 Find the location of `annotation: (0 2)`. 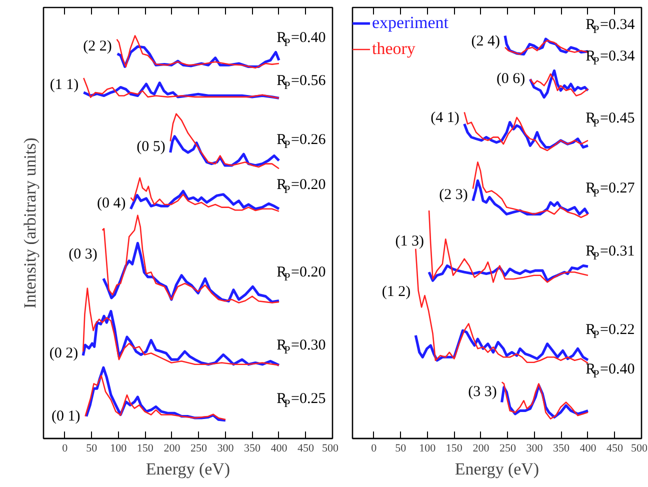

annotation: (0 2) is located at coordinates (63, 354).